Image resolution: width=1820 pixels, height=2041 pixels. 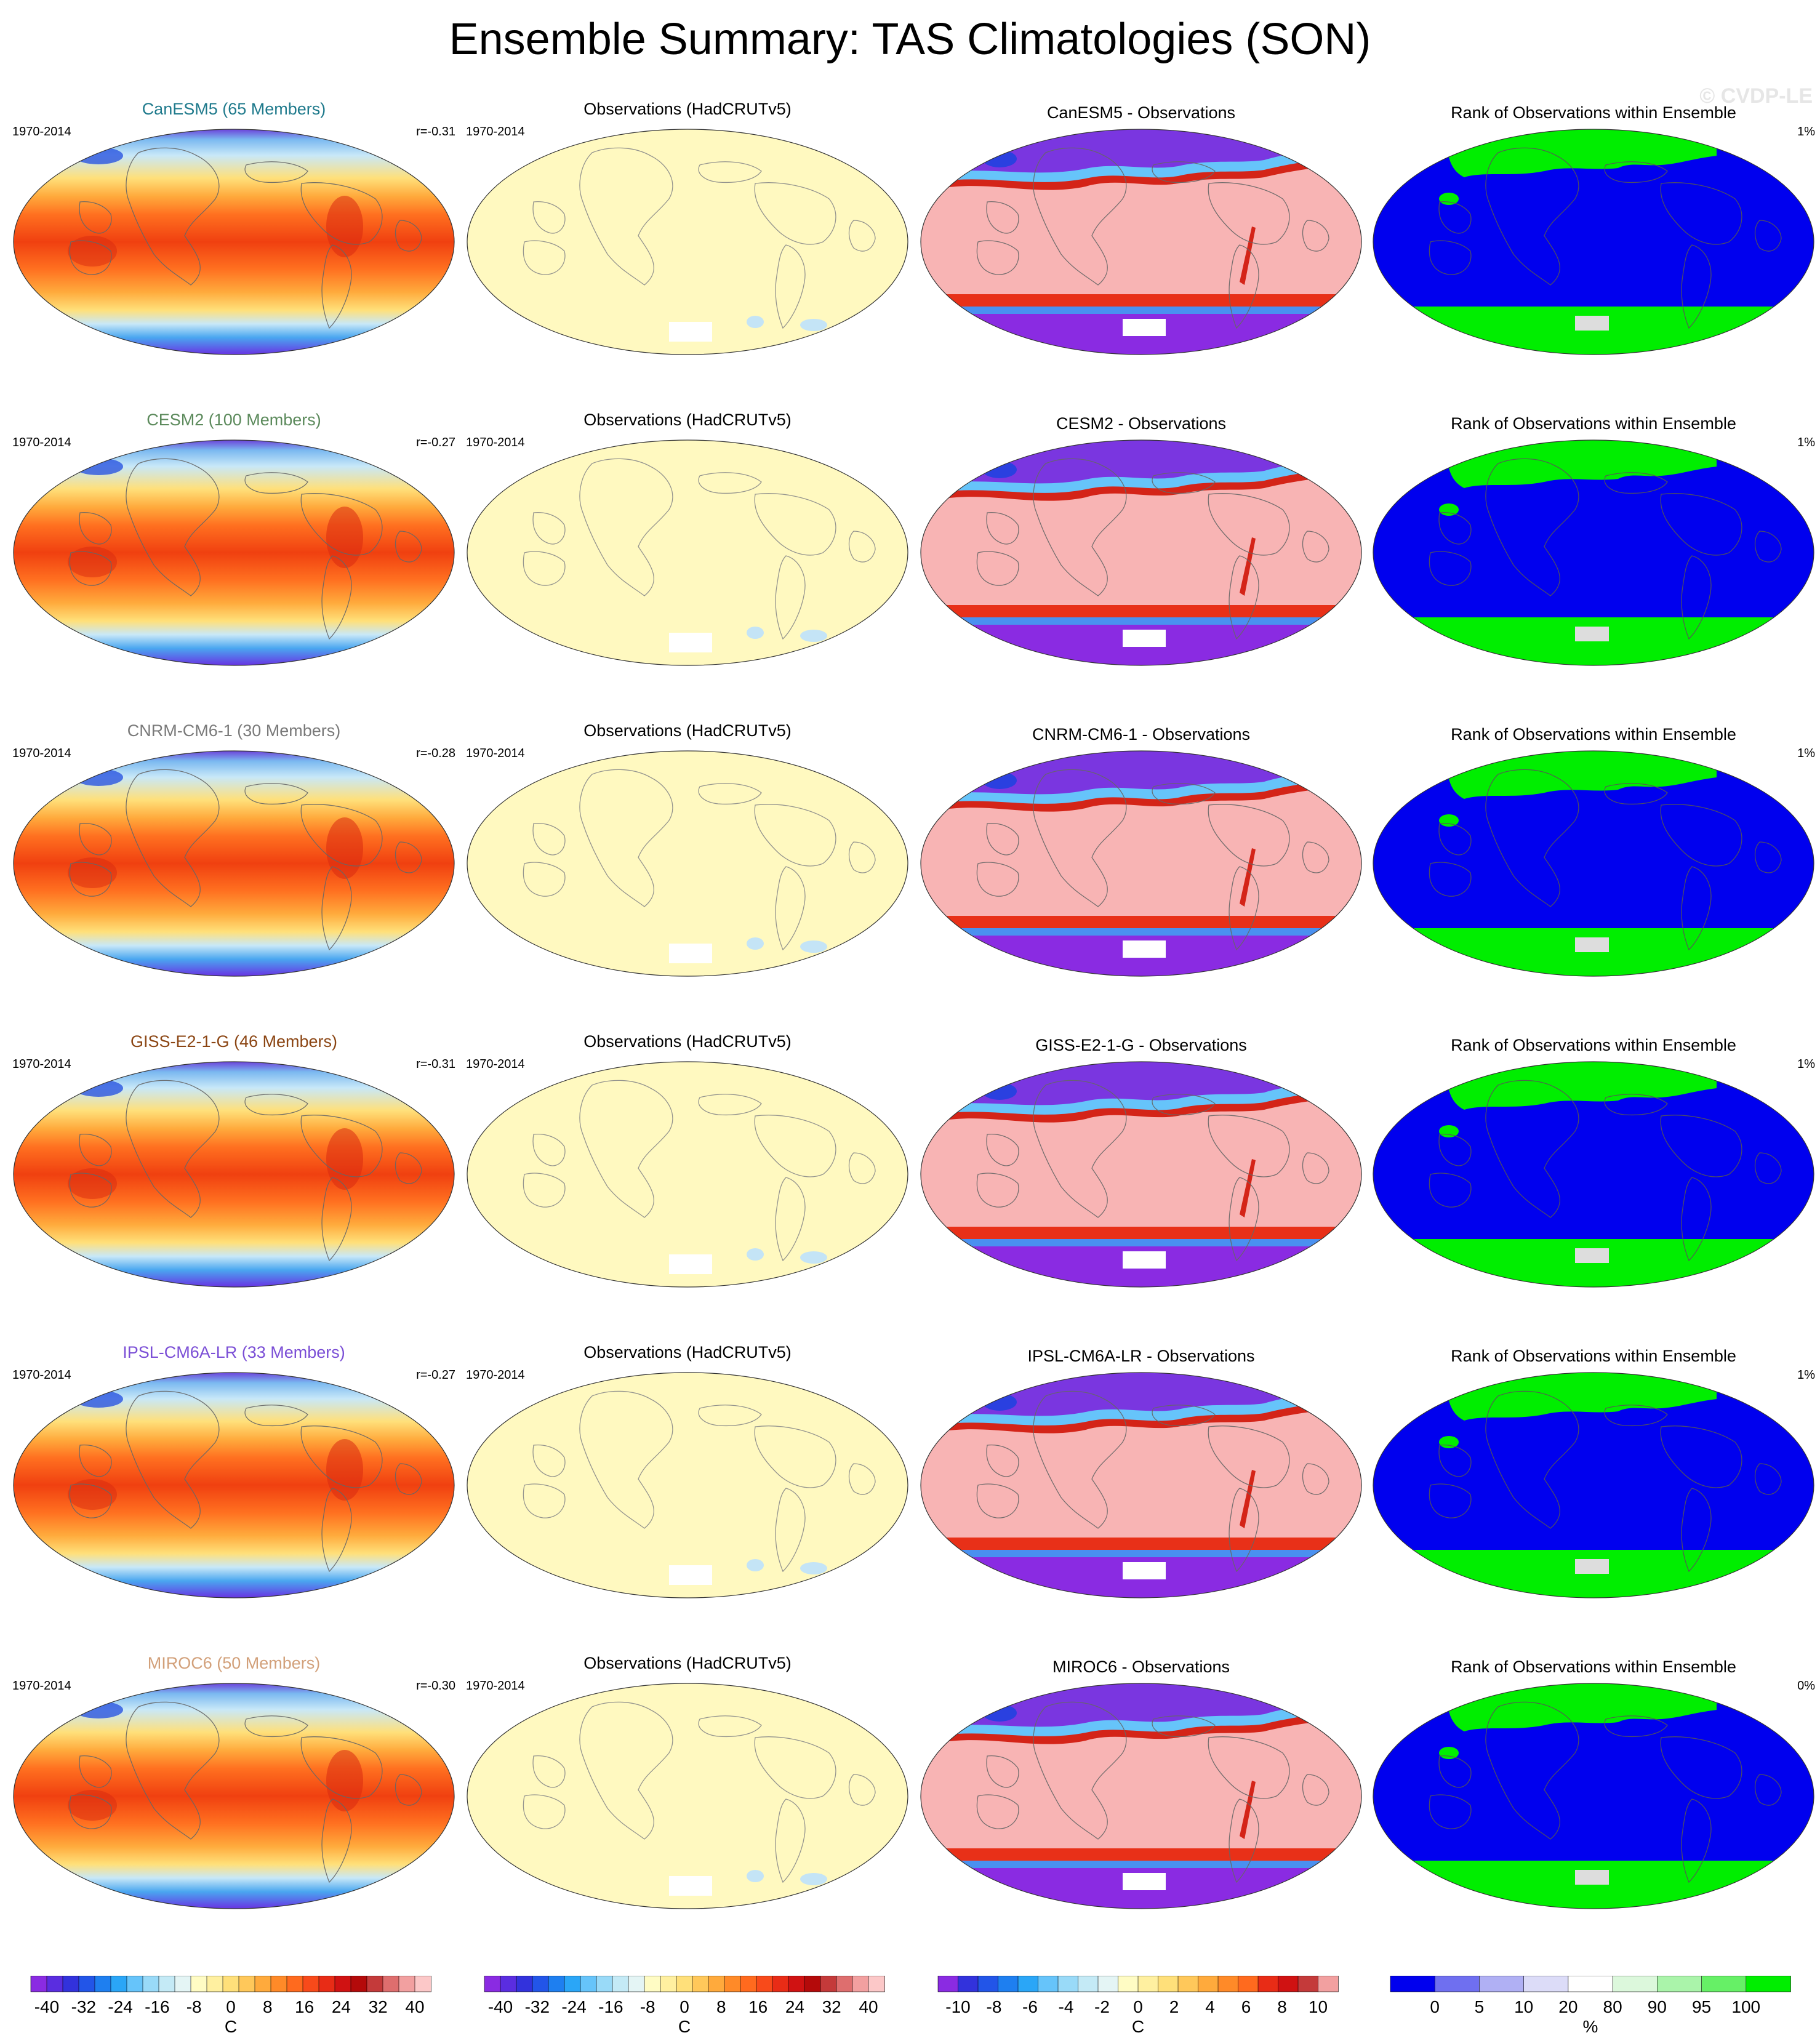 I want to click on rank-percent: 1%, so click(x=1806, y=1064).